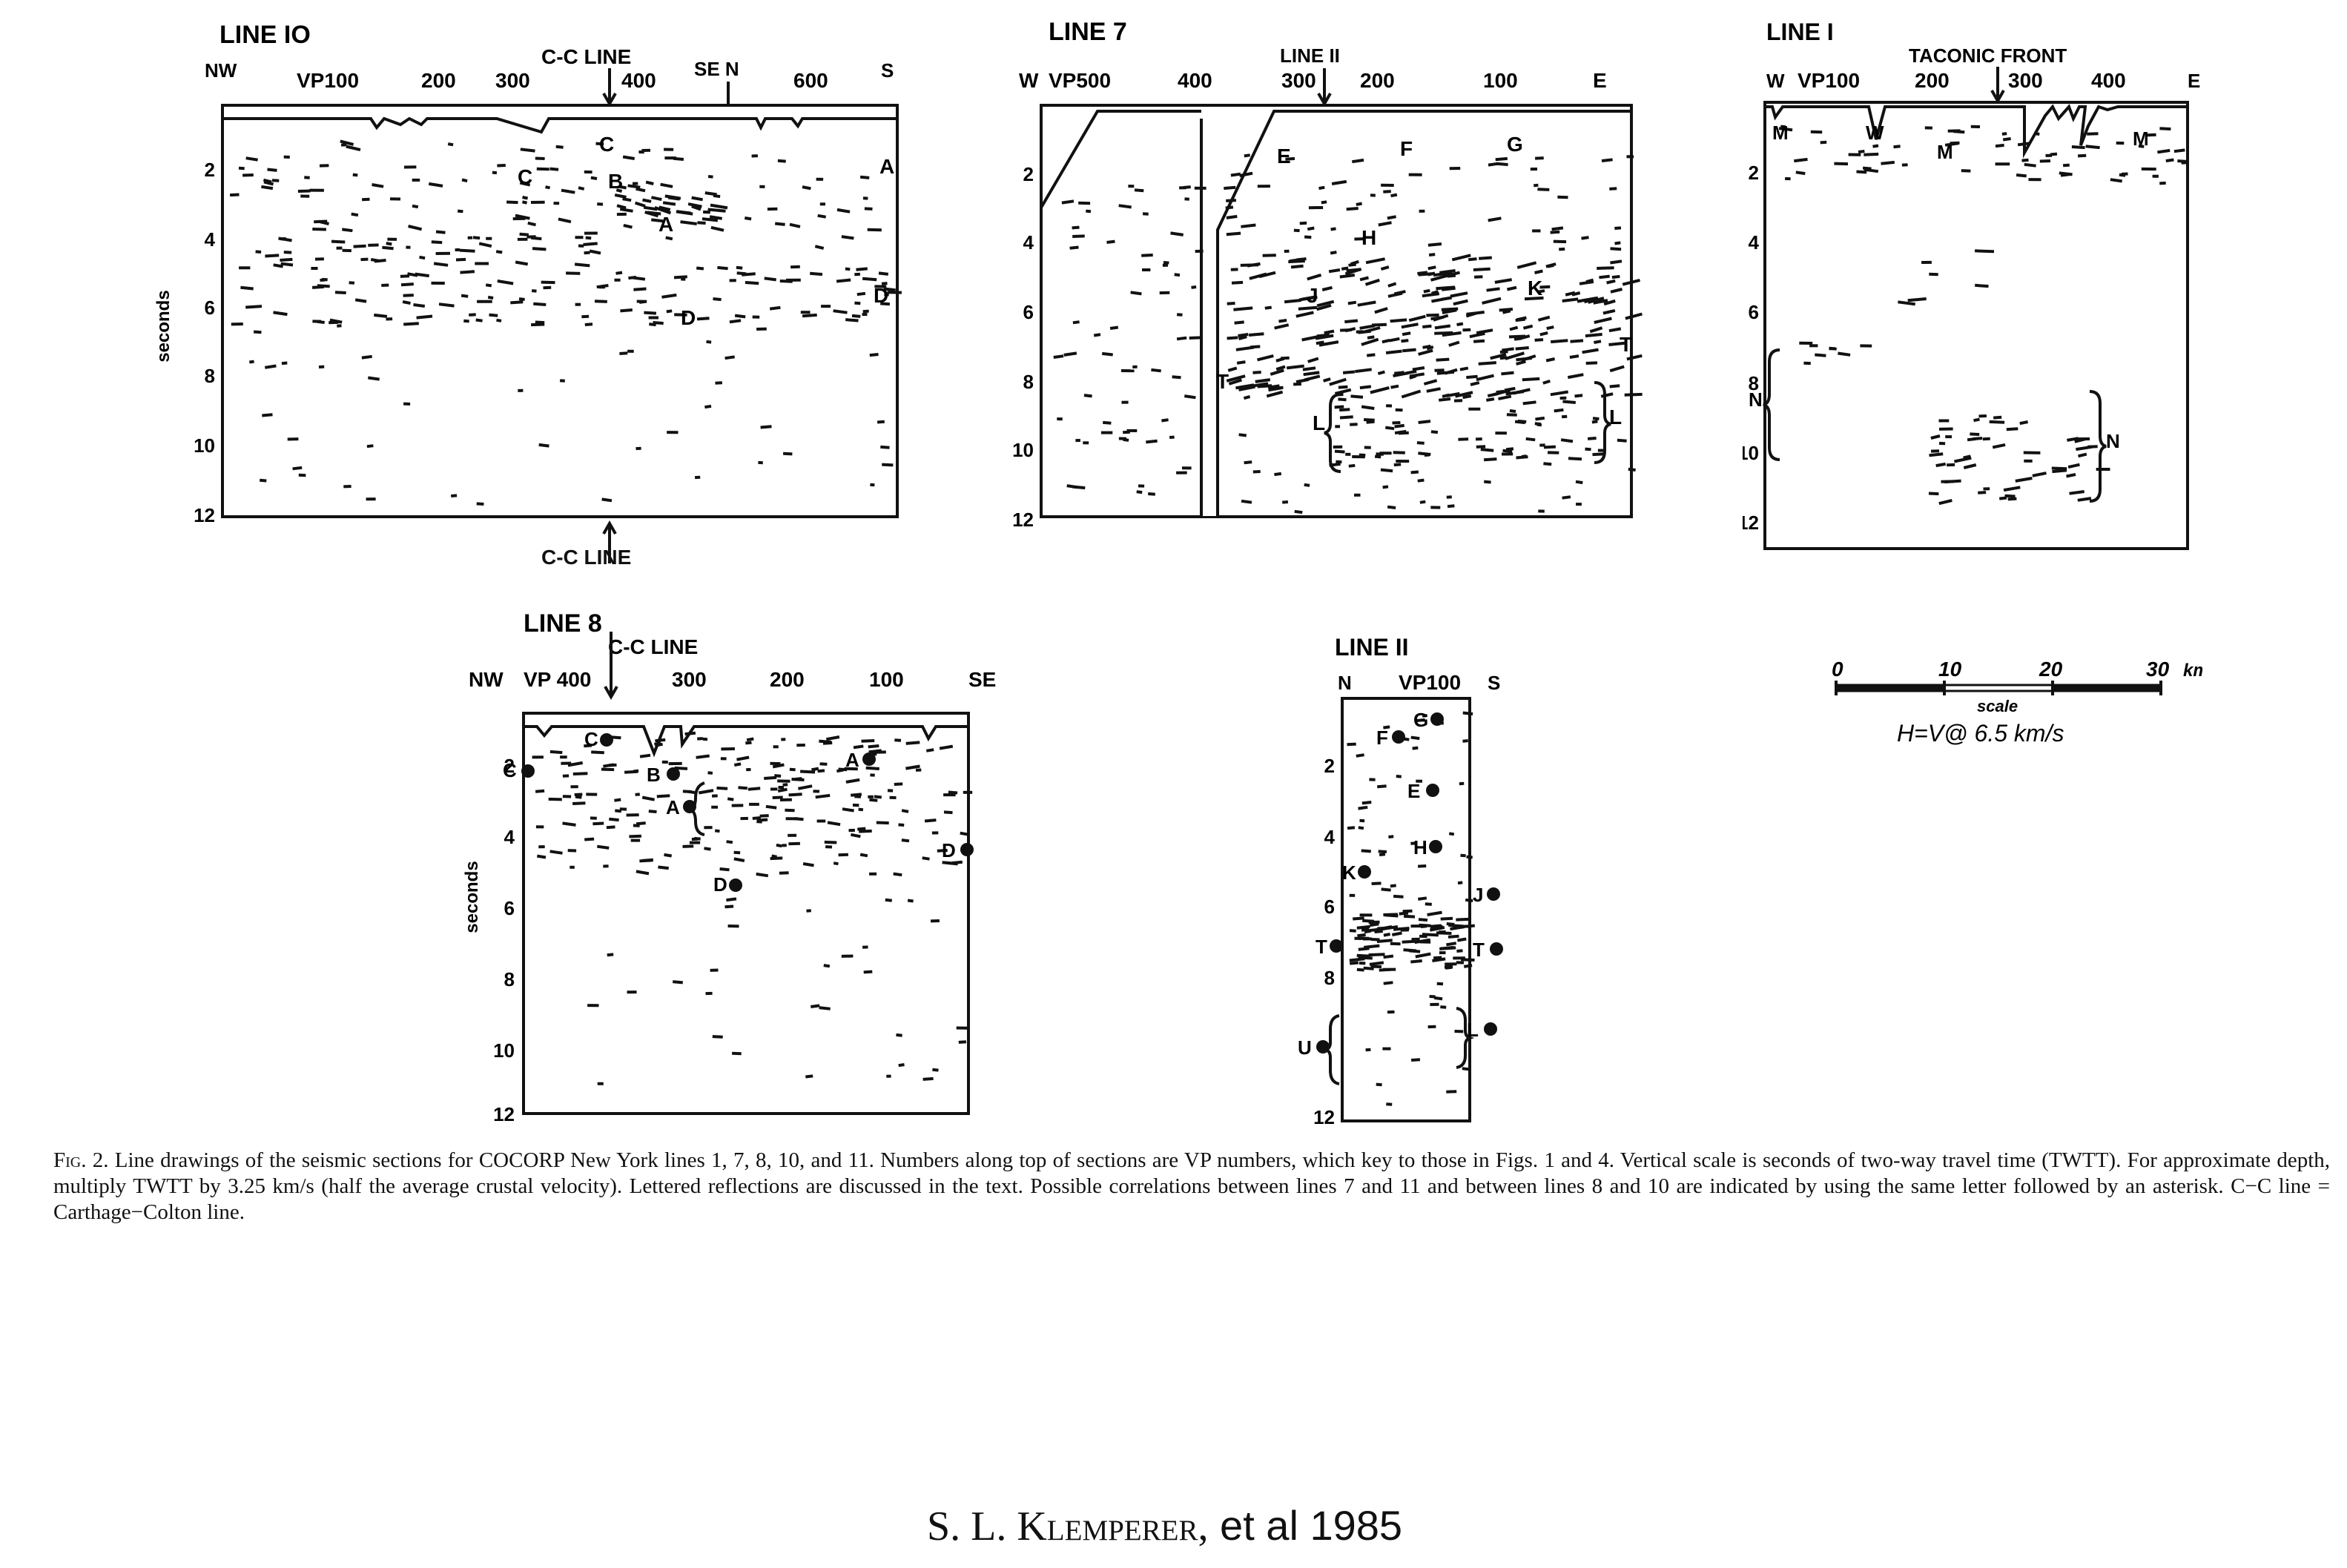 The image size is (2347, 1568). What do you see at coordinates (1976, 325) in the screenshot?
I see `line1-frame` at bounding box center [1976, 325].